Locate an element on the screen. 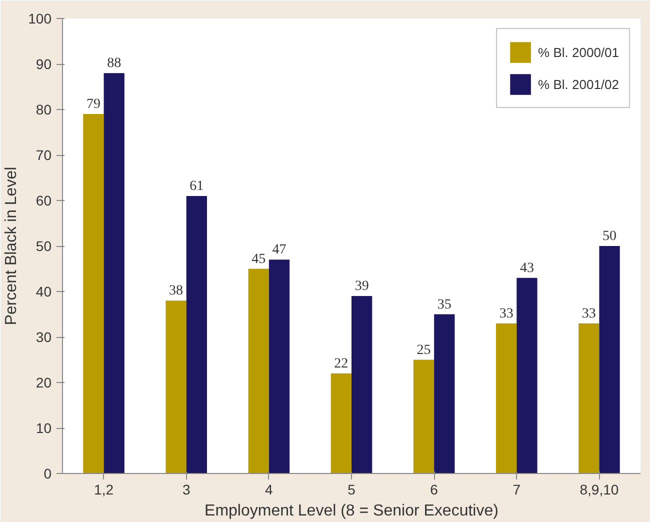  x-tick-label: 6 is located at coordinates (434, 490).